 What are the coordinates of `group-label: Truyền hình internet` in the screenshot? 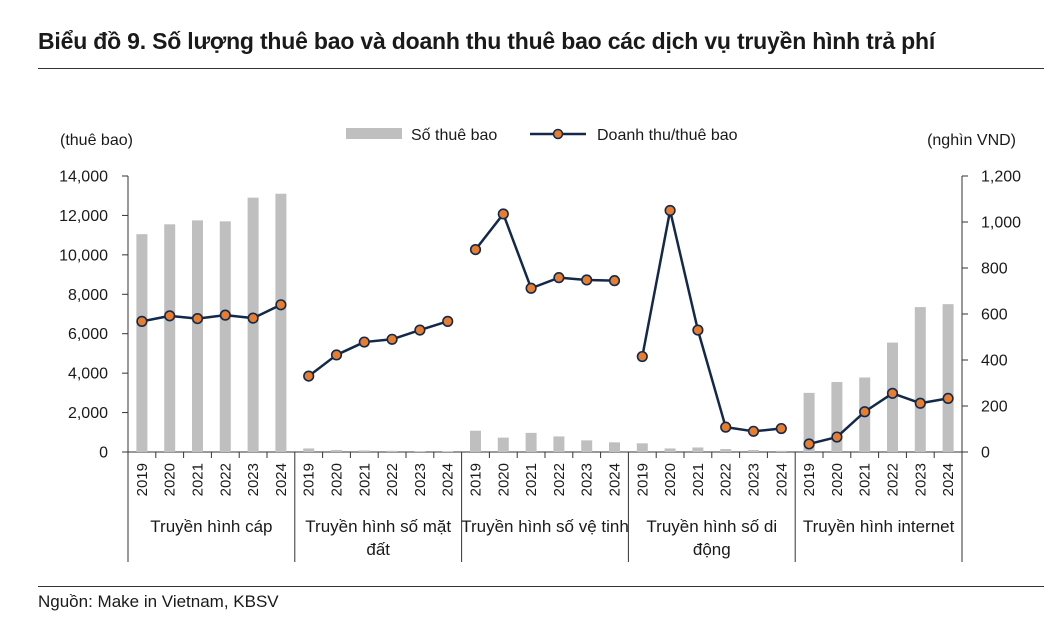 It's located at (879, 526).